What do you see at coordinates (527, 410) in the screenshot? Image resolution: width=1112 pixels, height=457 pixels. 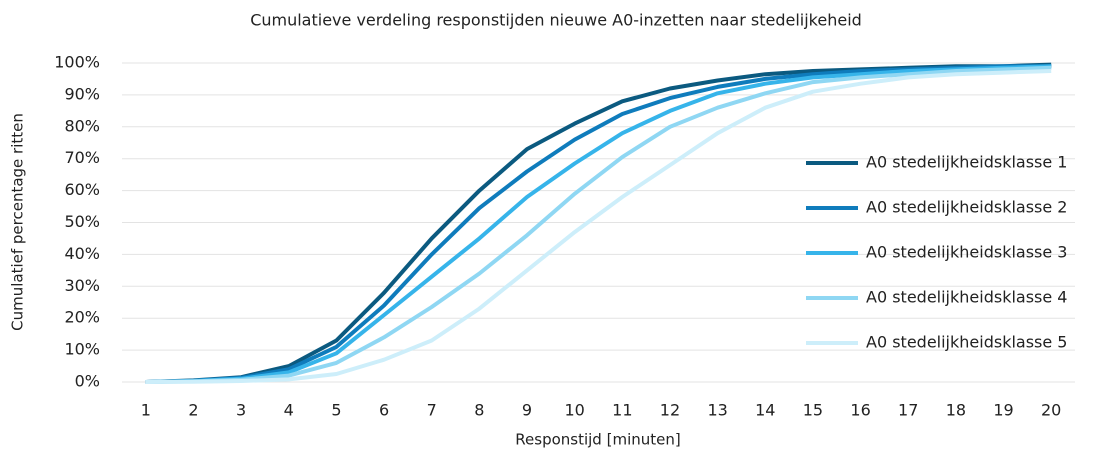 I see `x-tick-label: 9` at bounding box center [527, 410].